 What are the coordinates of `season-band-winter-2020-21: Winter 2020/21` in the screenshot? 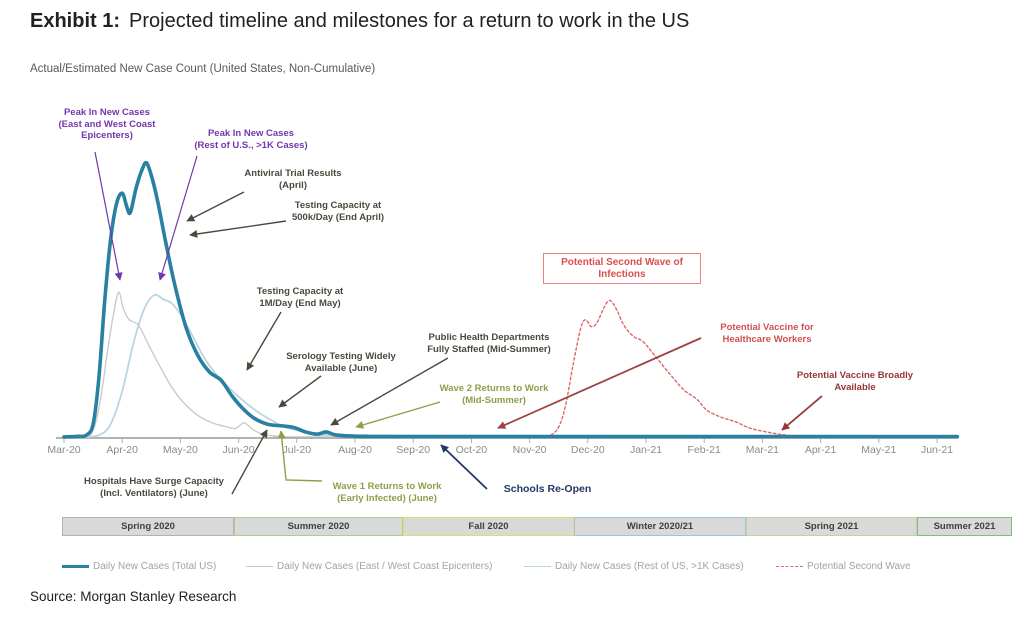 It's located at (660, 526).